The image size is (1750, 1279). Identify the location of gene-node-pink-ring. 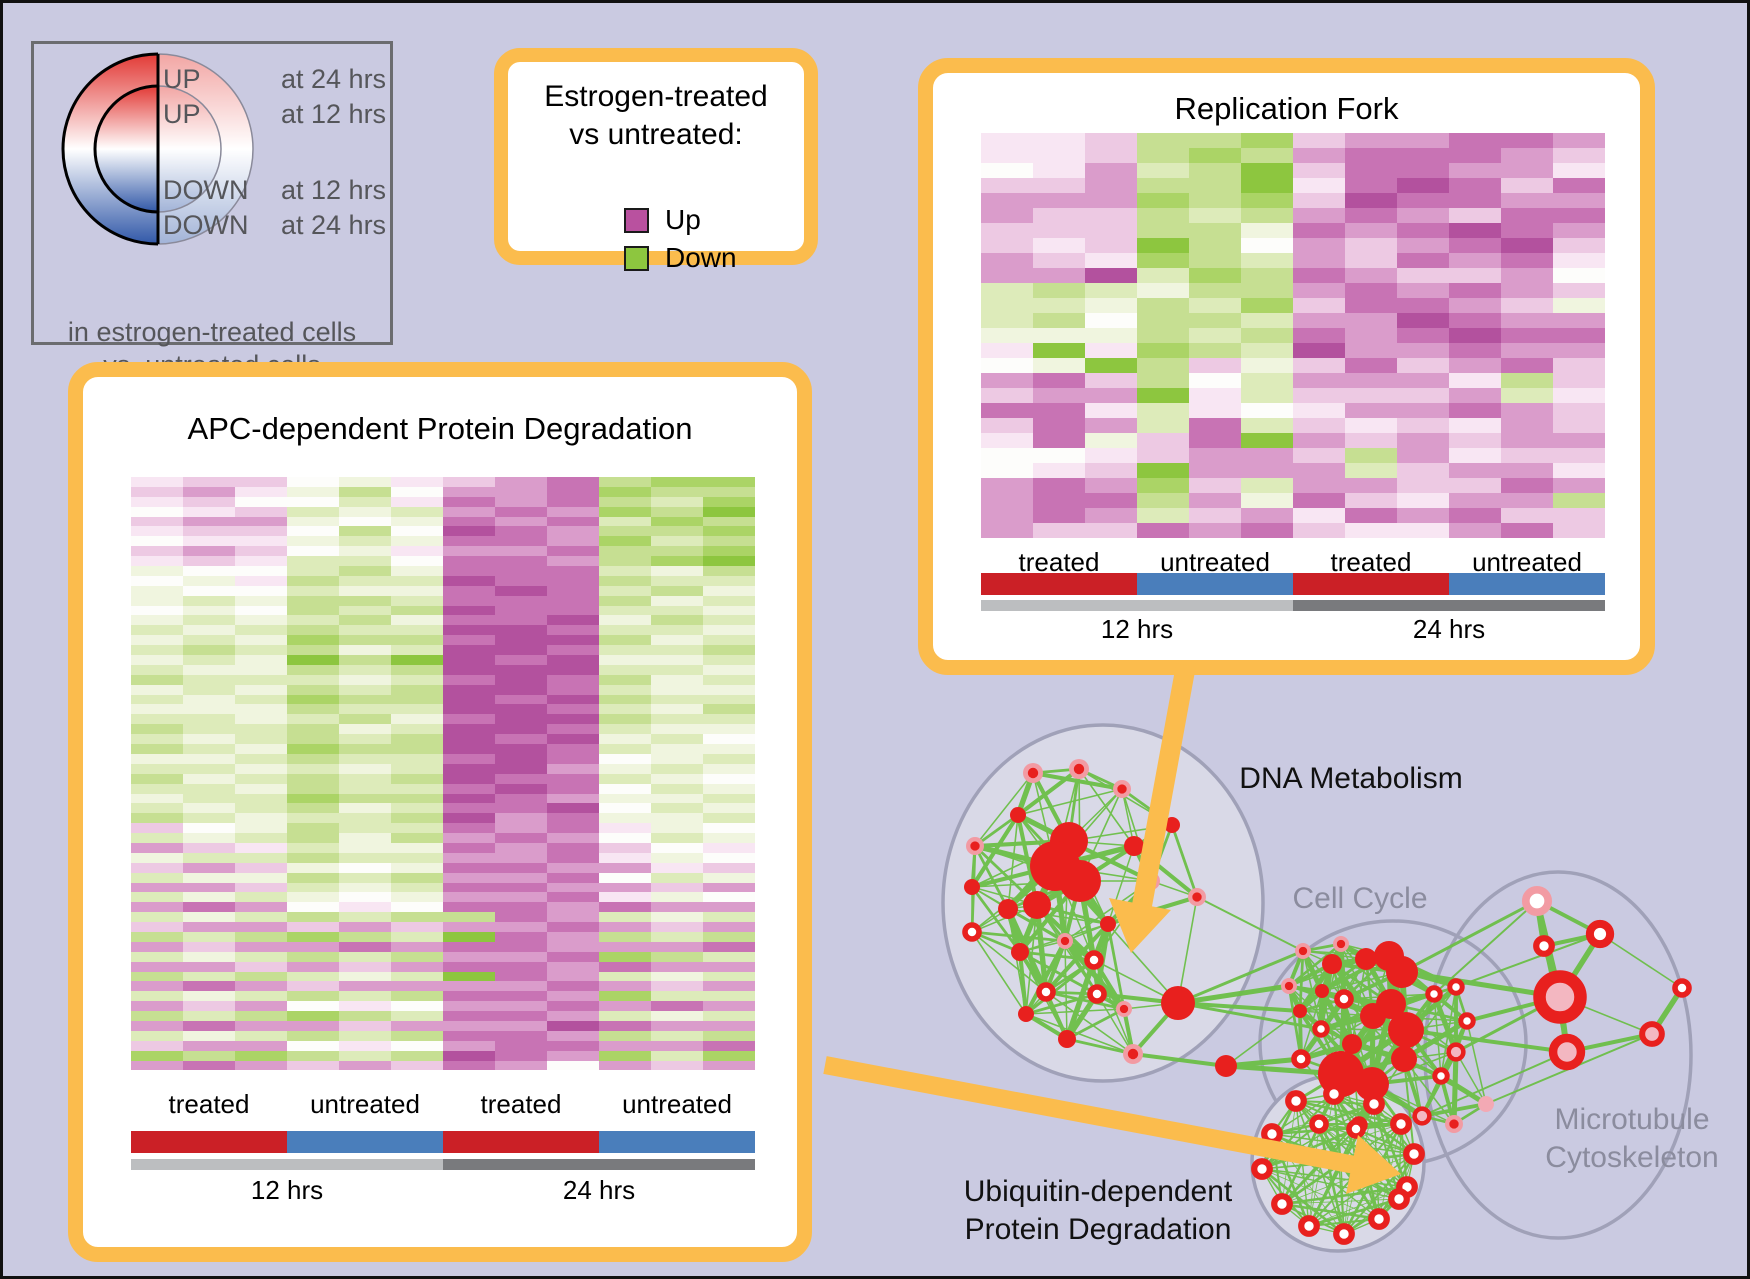
(1567, 1052).